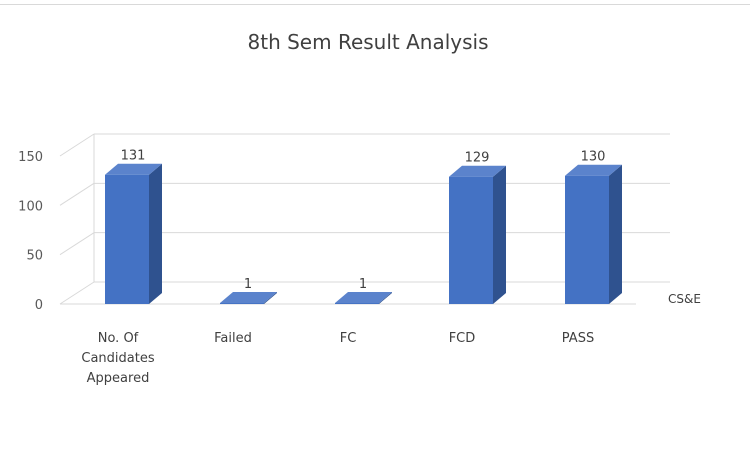 This screenshot has height=450, width=750. I want to click on x-category-label: FCD, so click(462, 338).